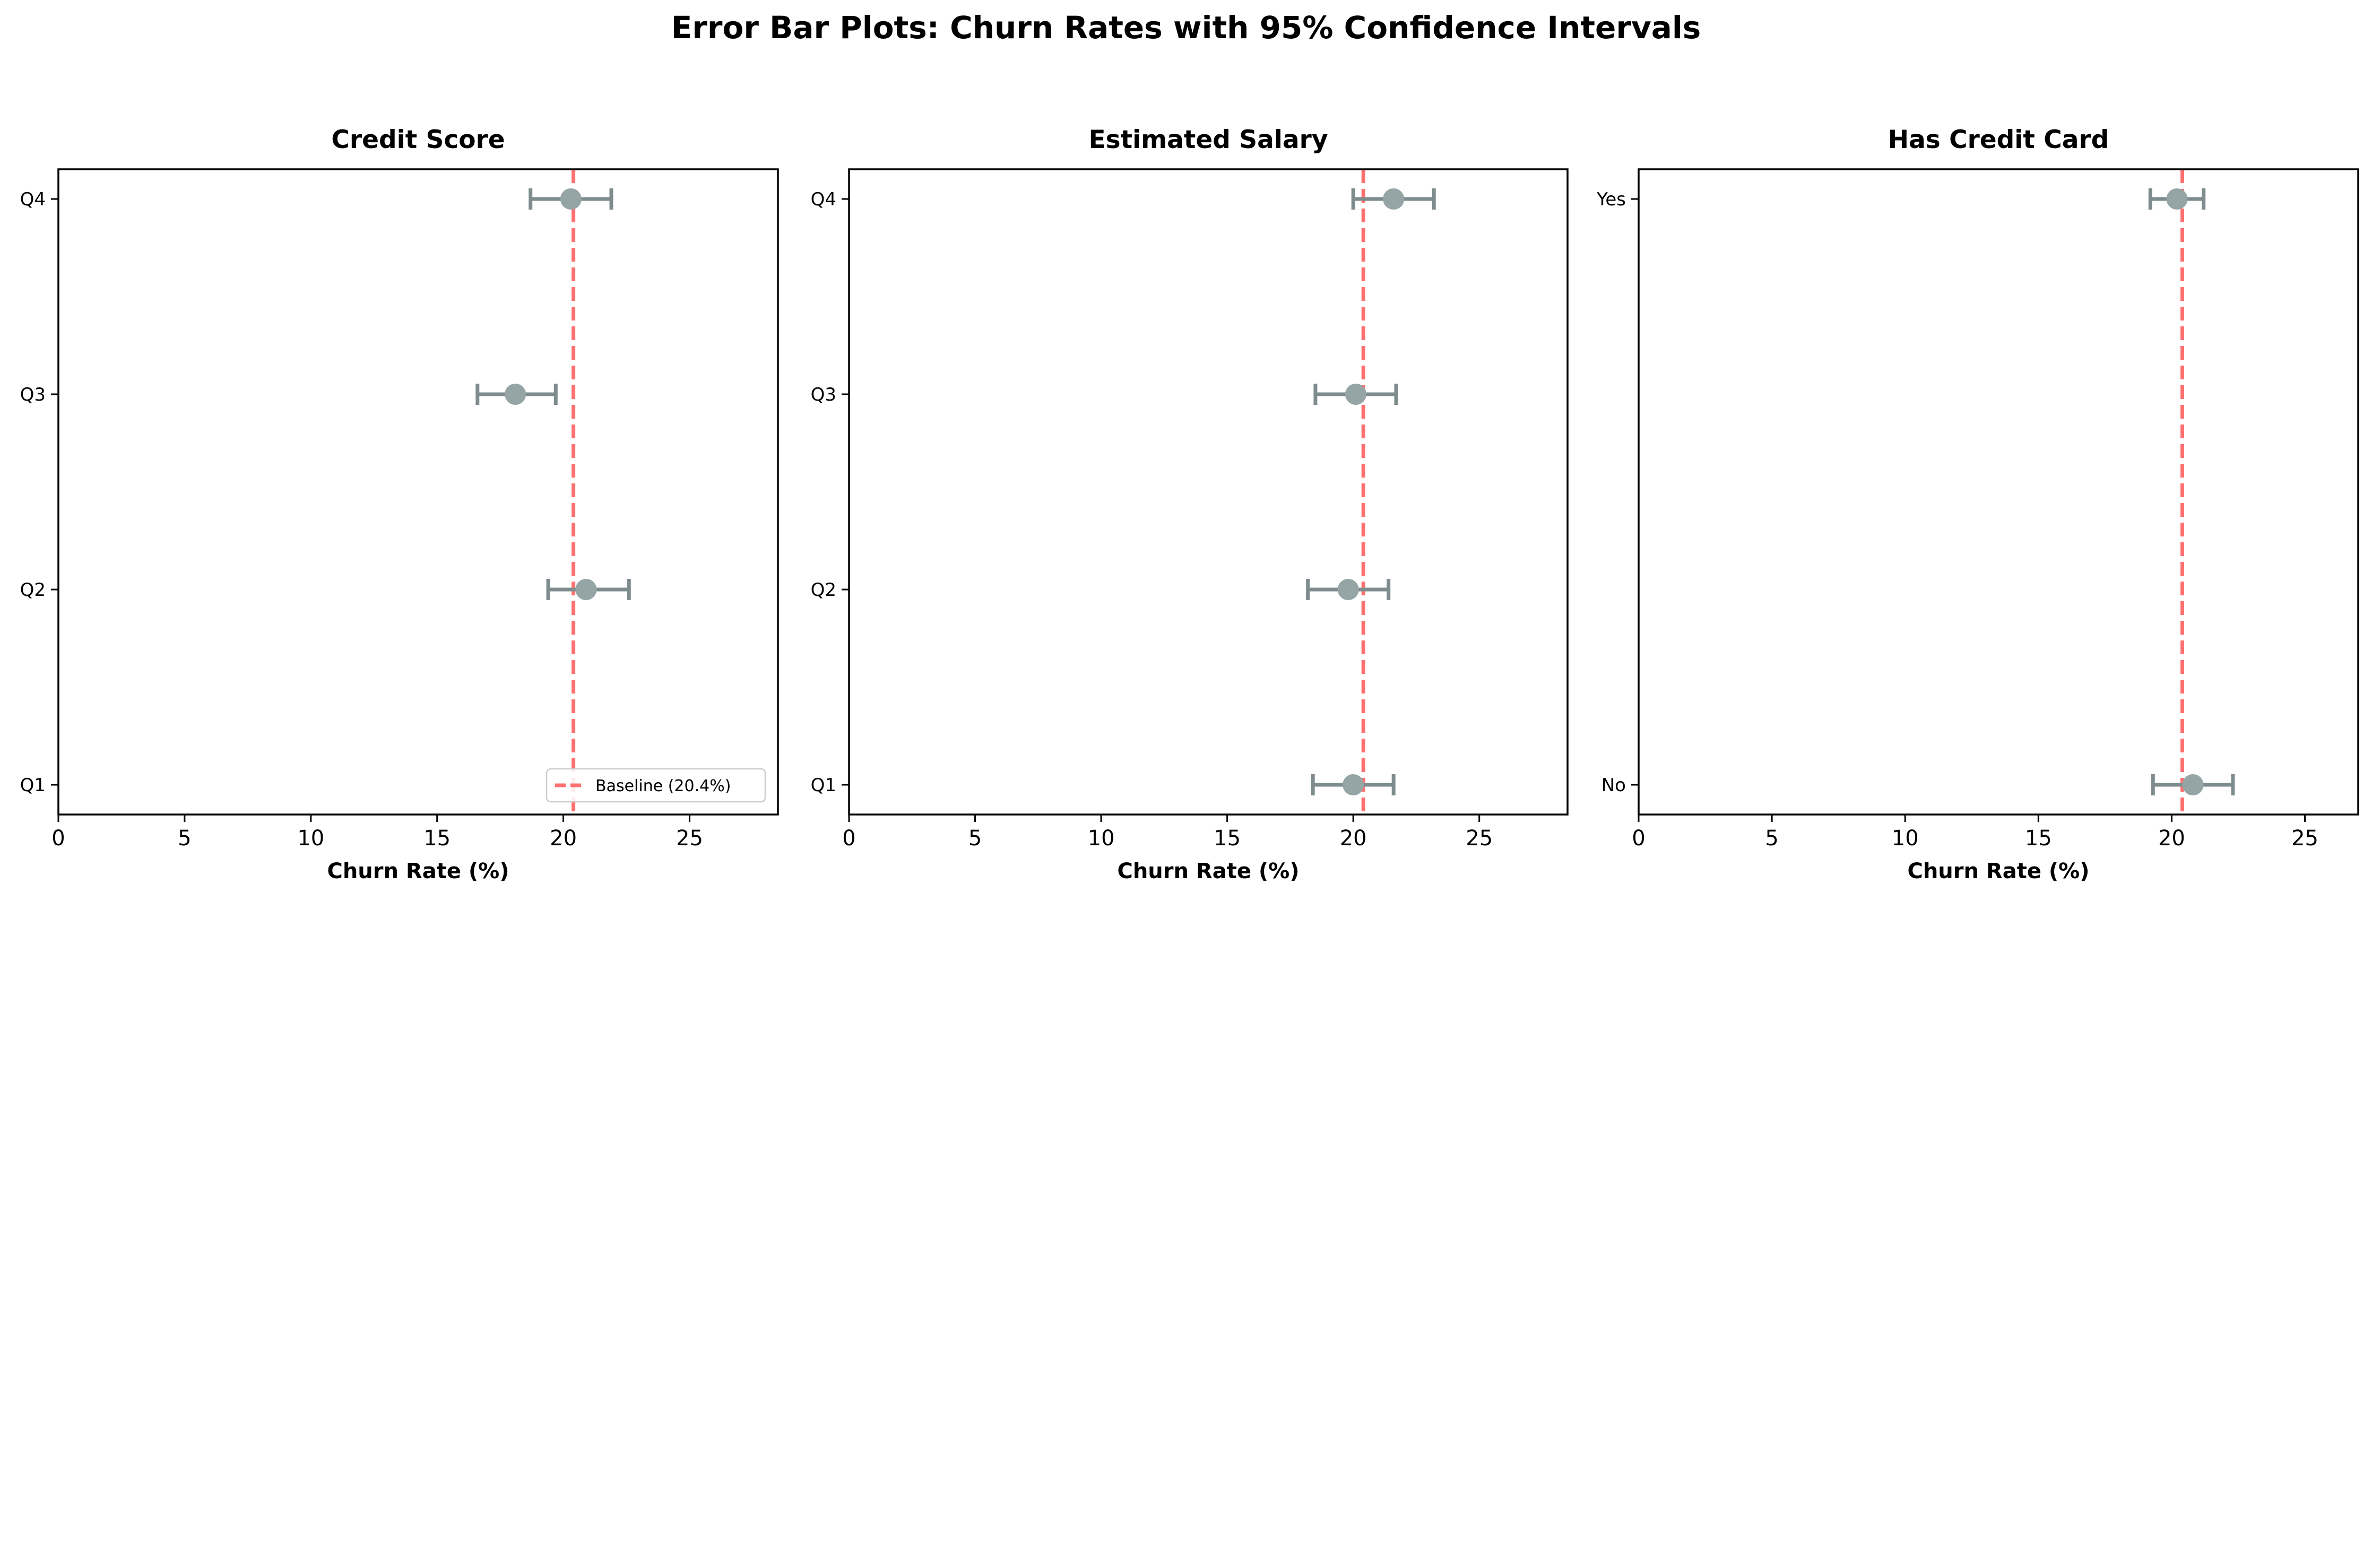 The width and height of the screenshot is (2372, 1568). Describe the element at coordinates (663, 786) in the screenshot. I see `legend-label: Baseline (20.4%)` at that location.